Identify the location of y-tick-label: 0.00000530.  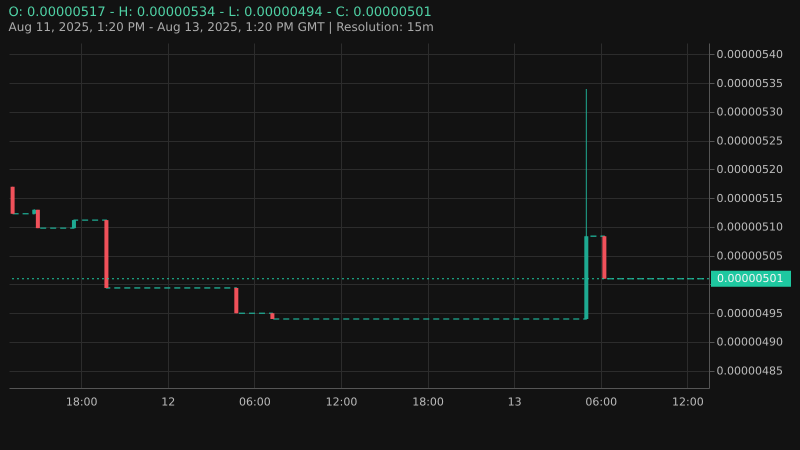
(749, 112).